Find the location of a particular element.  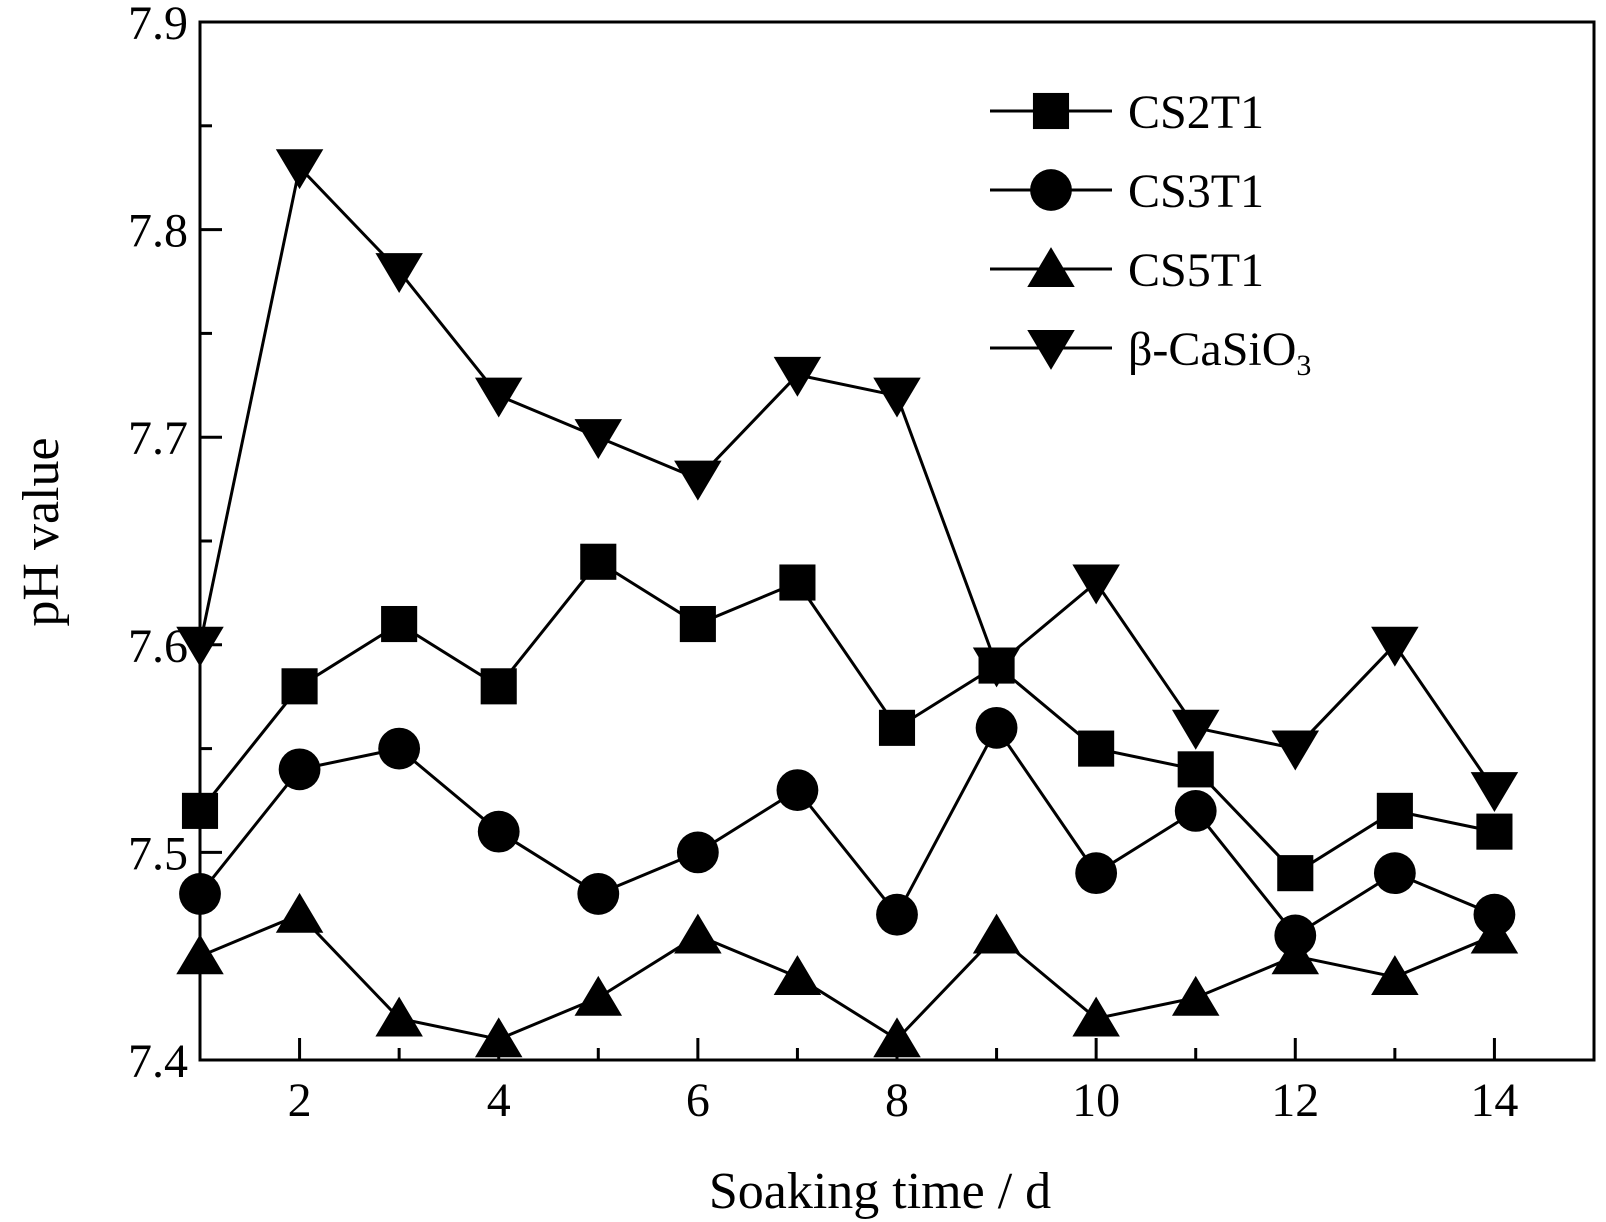

x-tick-label: 4 is located at coordinates (499, 1100).